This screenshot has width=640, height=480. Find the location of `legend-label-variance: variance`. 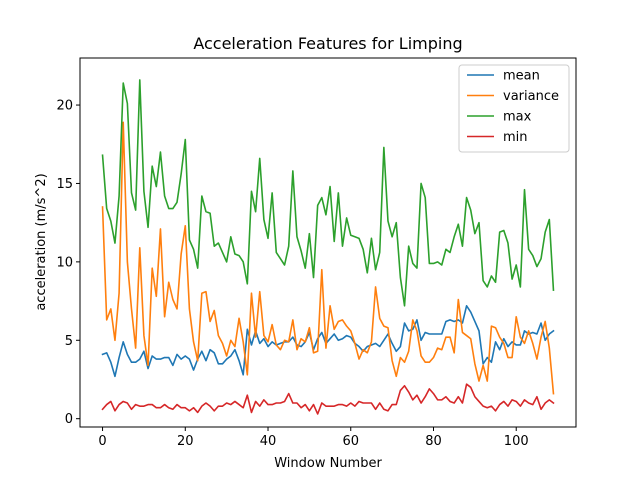

legend-label-variance: variance is located at coordinates (531, 96).